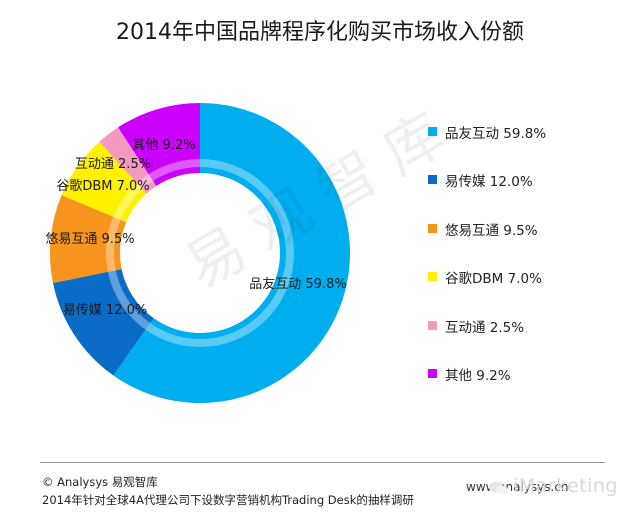  I want to click on inner-highlight-ring, so click(200, 253).